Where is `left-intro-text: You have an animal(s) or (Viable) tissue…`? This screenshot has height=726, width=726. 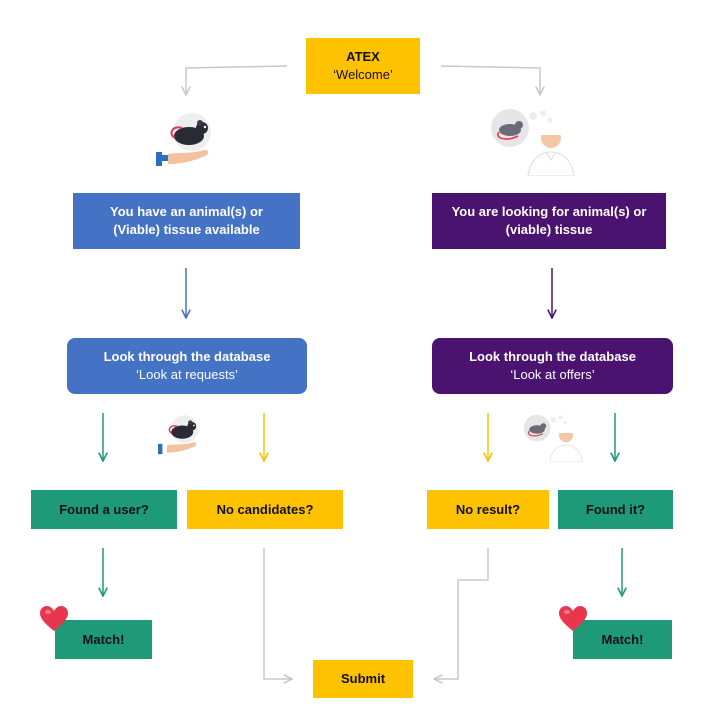 left-intro-text: You have an animal(s) or (Viable) tissue… is located at coordinates (186, 220).